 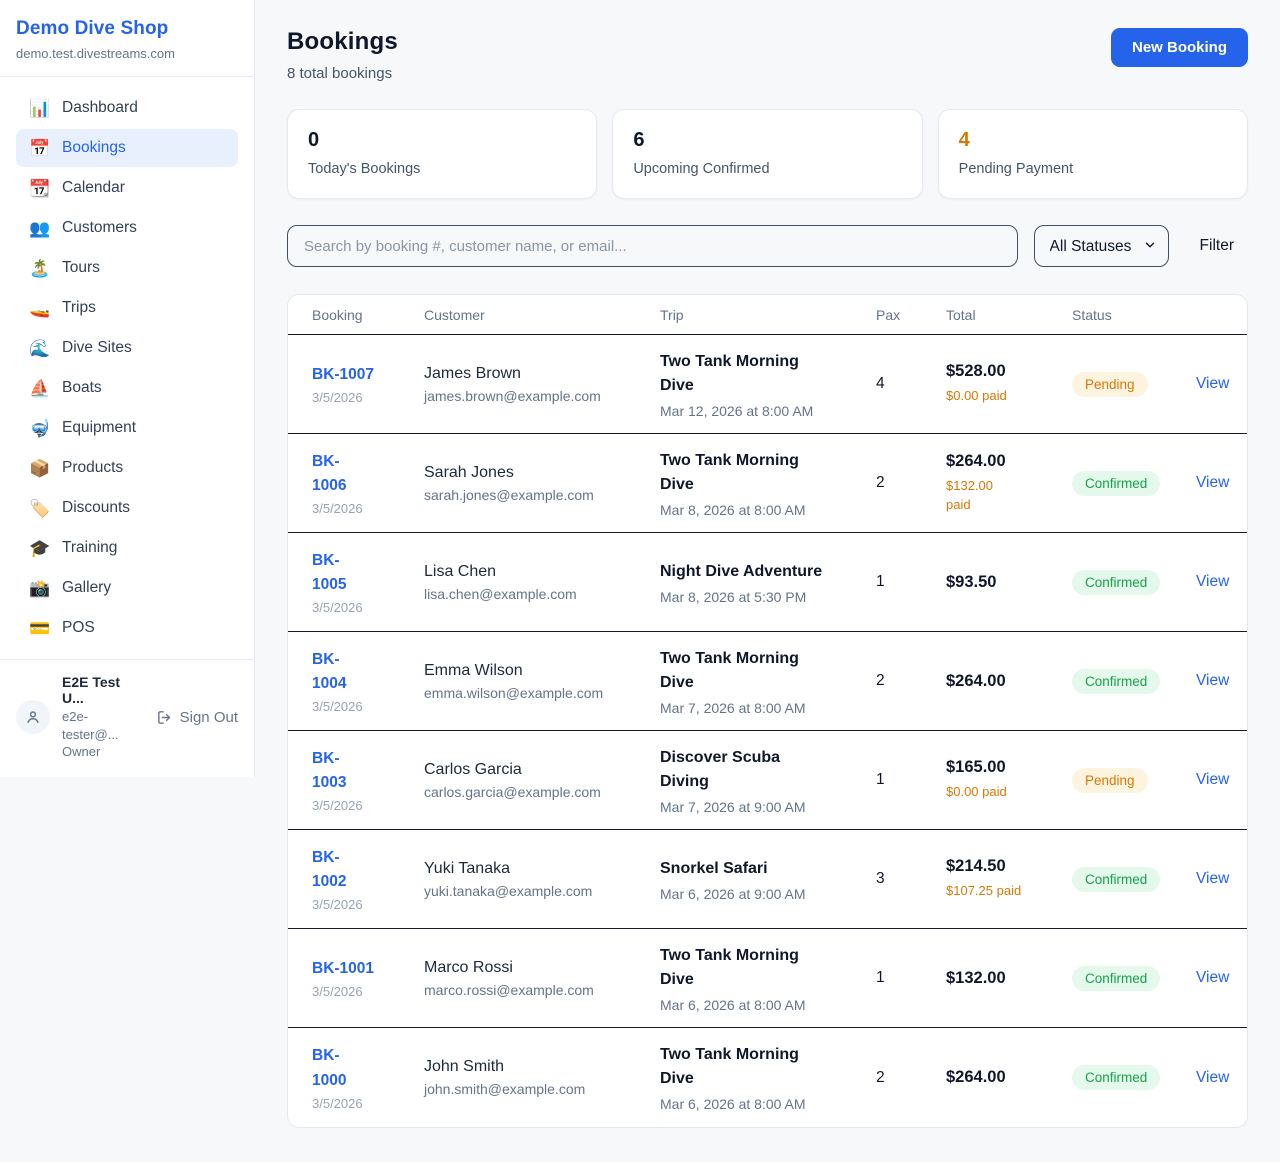 I want to click on sidebar-item-label: Products, so click(x=93, y=467).